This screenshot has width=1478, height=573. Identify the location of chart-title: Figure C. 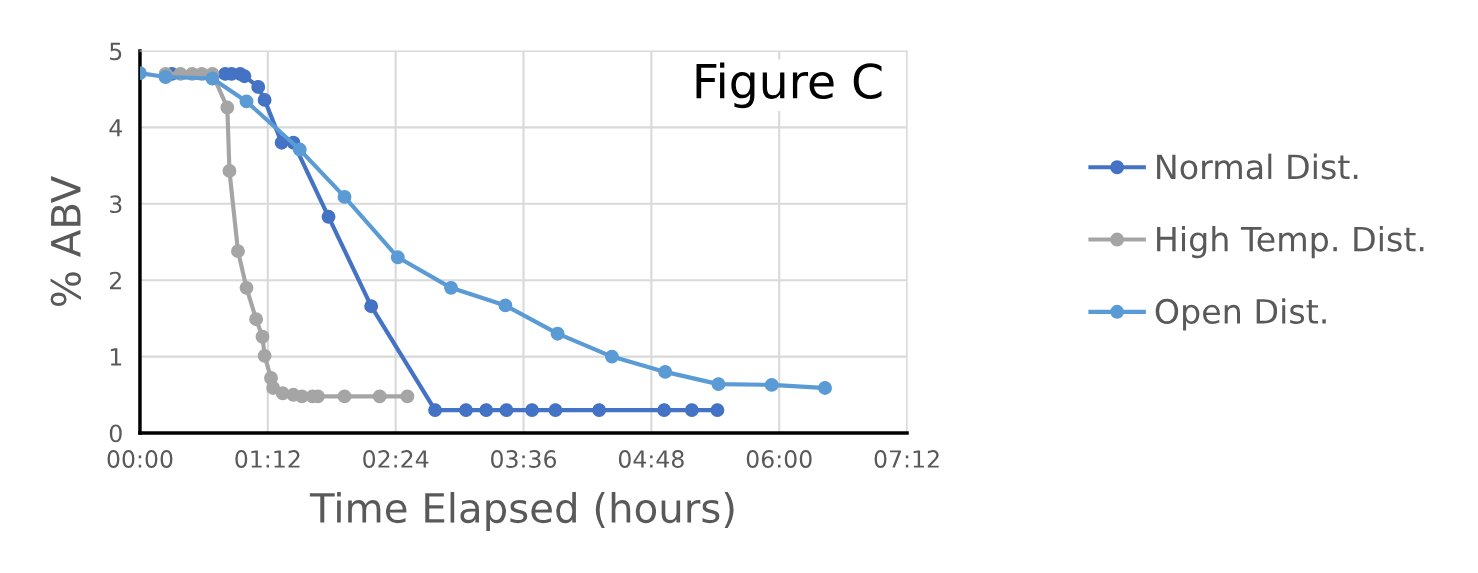
(789, 85).